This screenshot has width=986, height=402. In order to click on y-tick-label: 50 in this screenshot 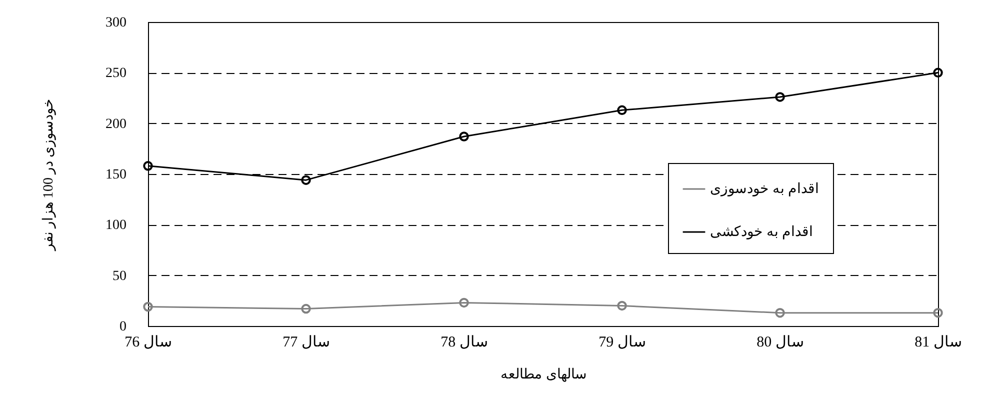, I will do `click(119, 276)`.